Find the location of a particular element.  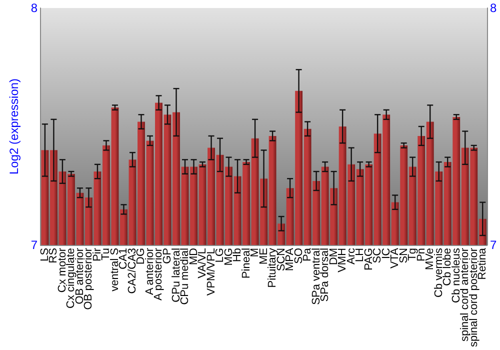

x-tick-label: Tg is located at coordinates (412, 254).